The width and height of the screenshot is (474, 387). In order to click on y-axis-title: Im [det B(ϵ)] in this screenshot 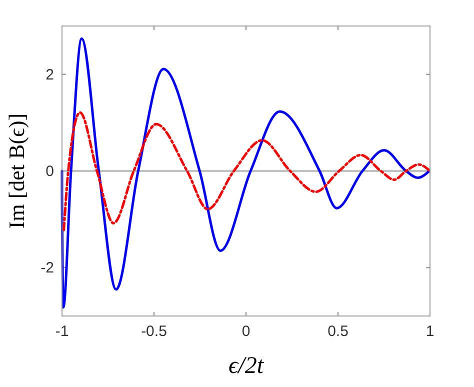, I will do `click(16, 171)`.